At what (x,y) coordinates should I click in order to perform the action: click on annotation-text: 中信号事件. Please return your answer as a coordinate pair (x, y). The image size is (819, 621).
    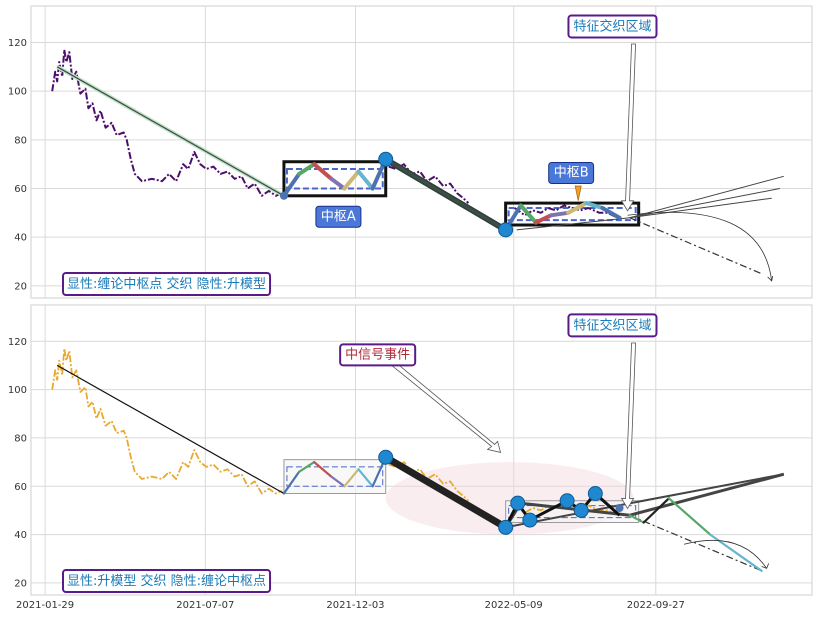
    Looking at the image, I should click on (377, 354).